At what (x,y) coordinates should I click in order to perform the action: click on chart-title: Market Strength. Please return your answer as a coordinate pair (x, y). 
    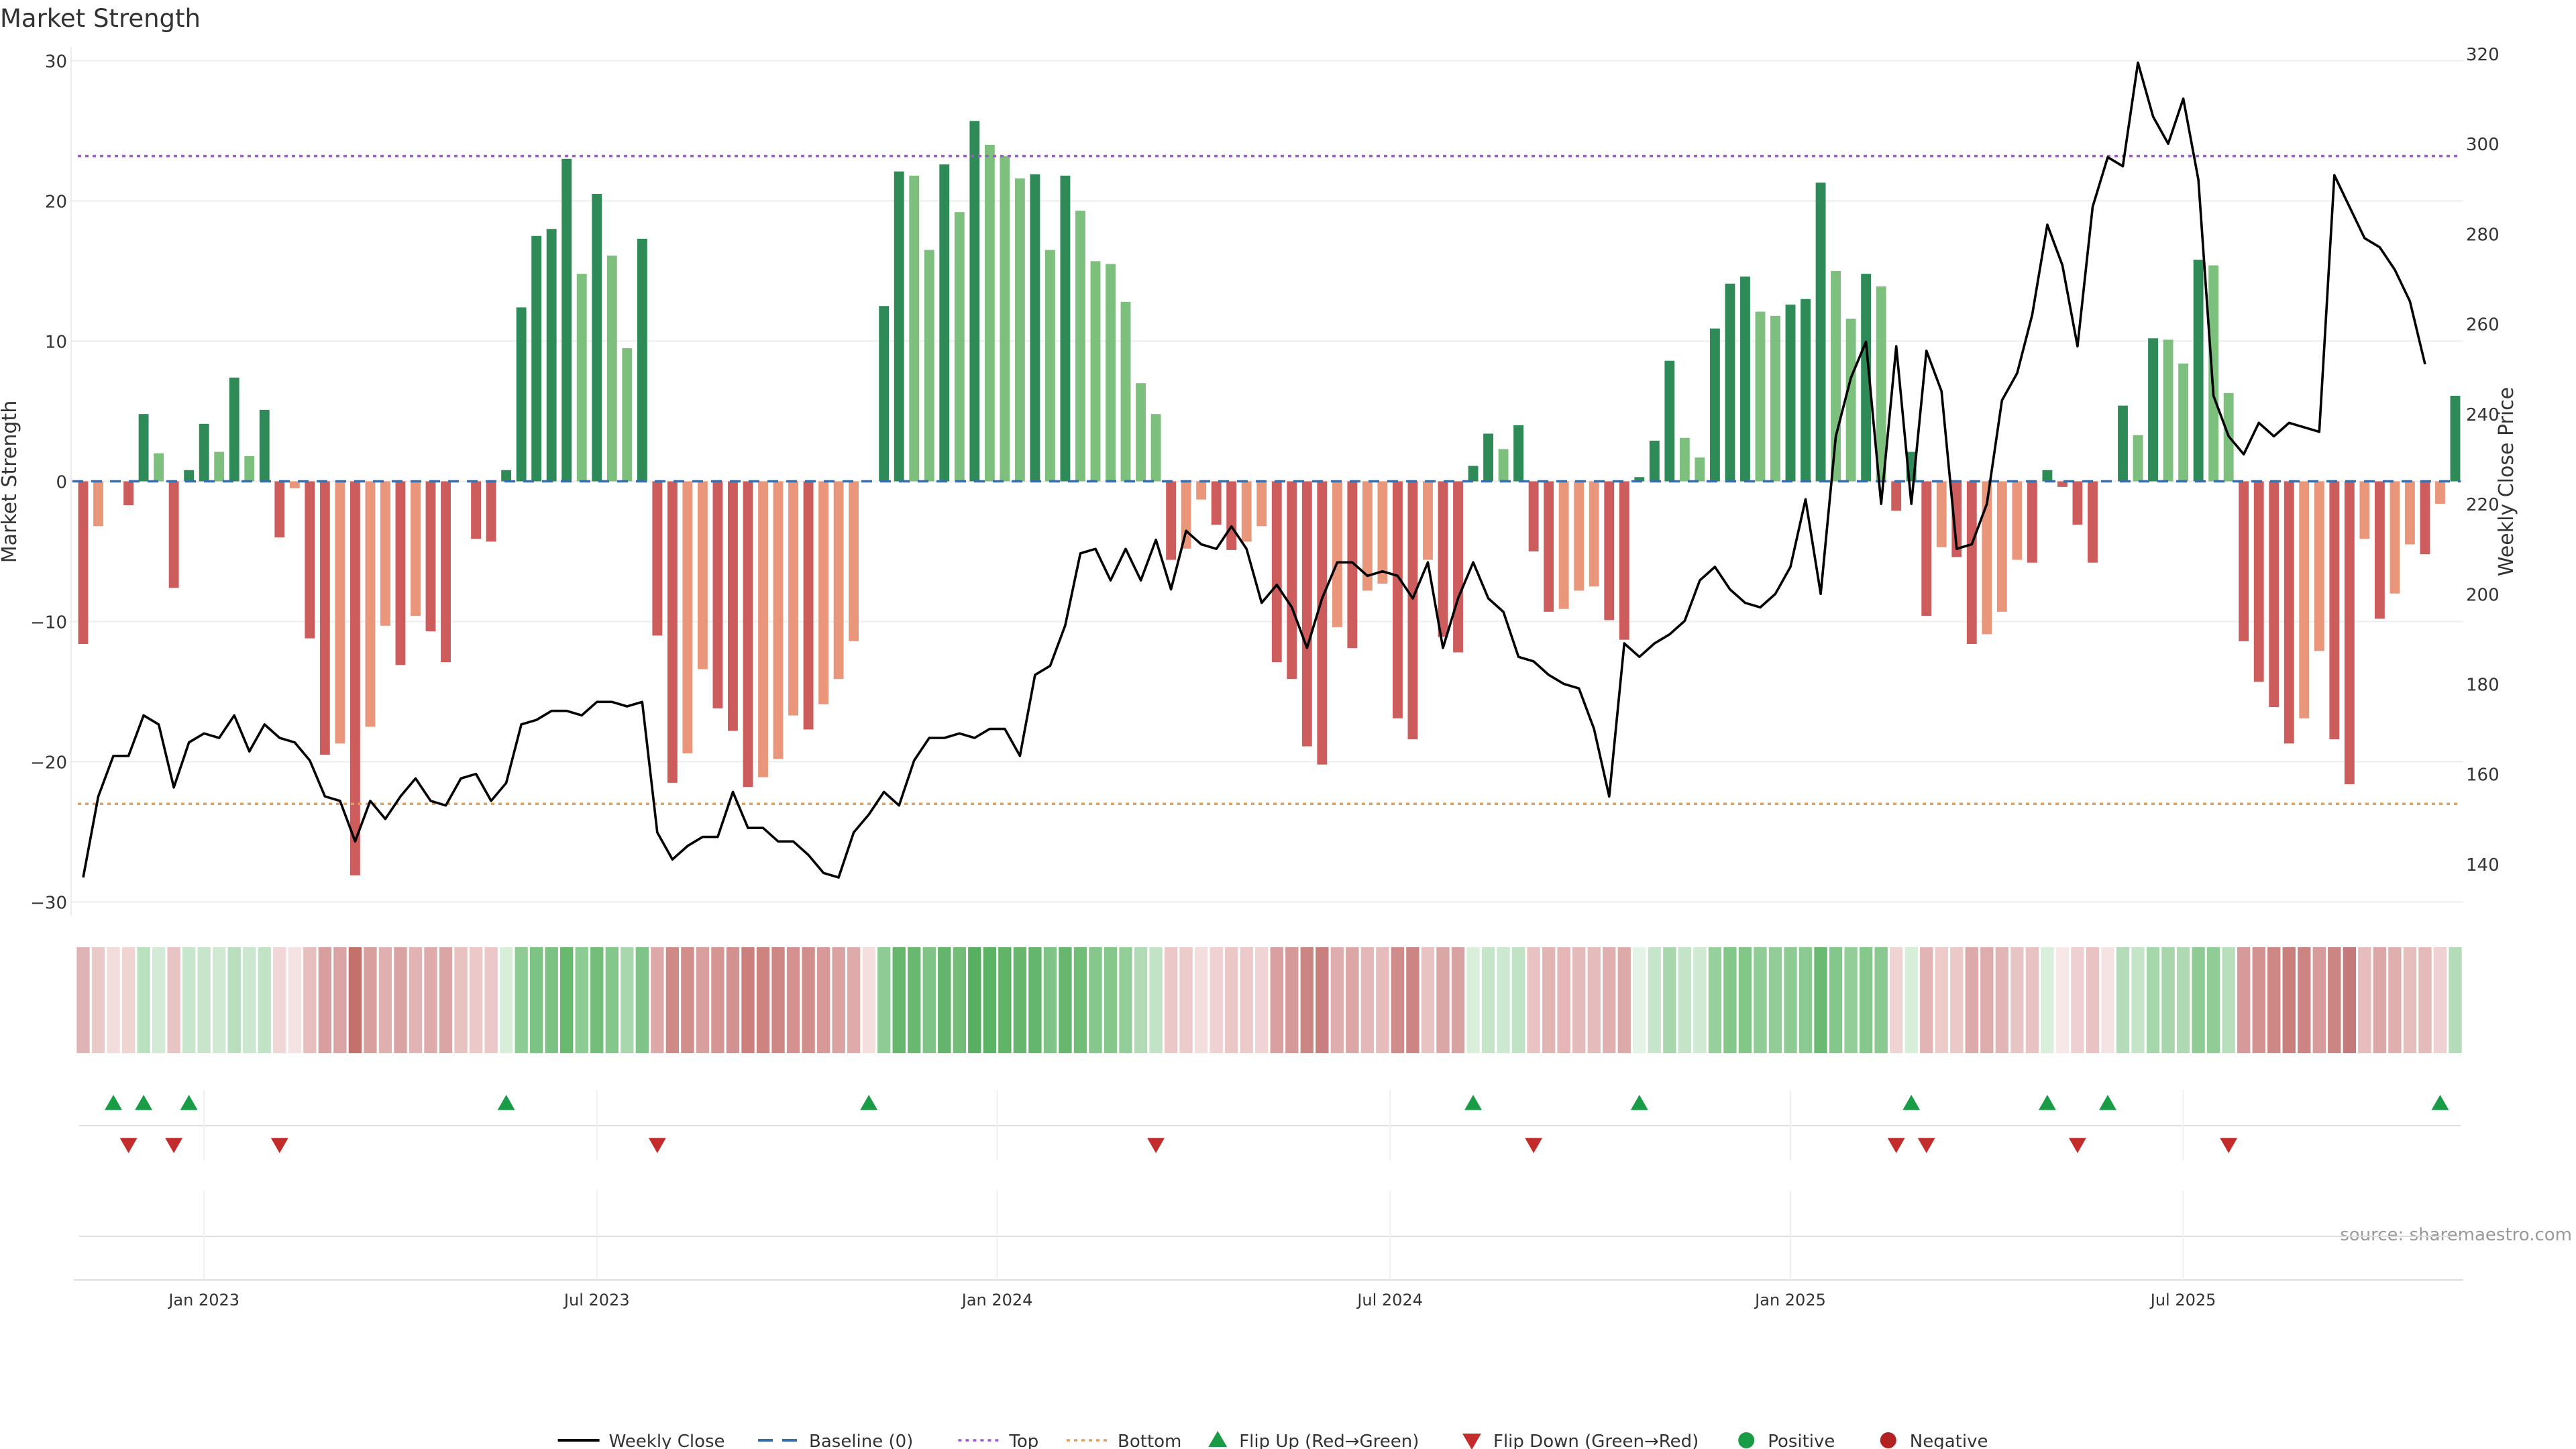
    Looking at the image, I should click on (100, 18).